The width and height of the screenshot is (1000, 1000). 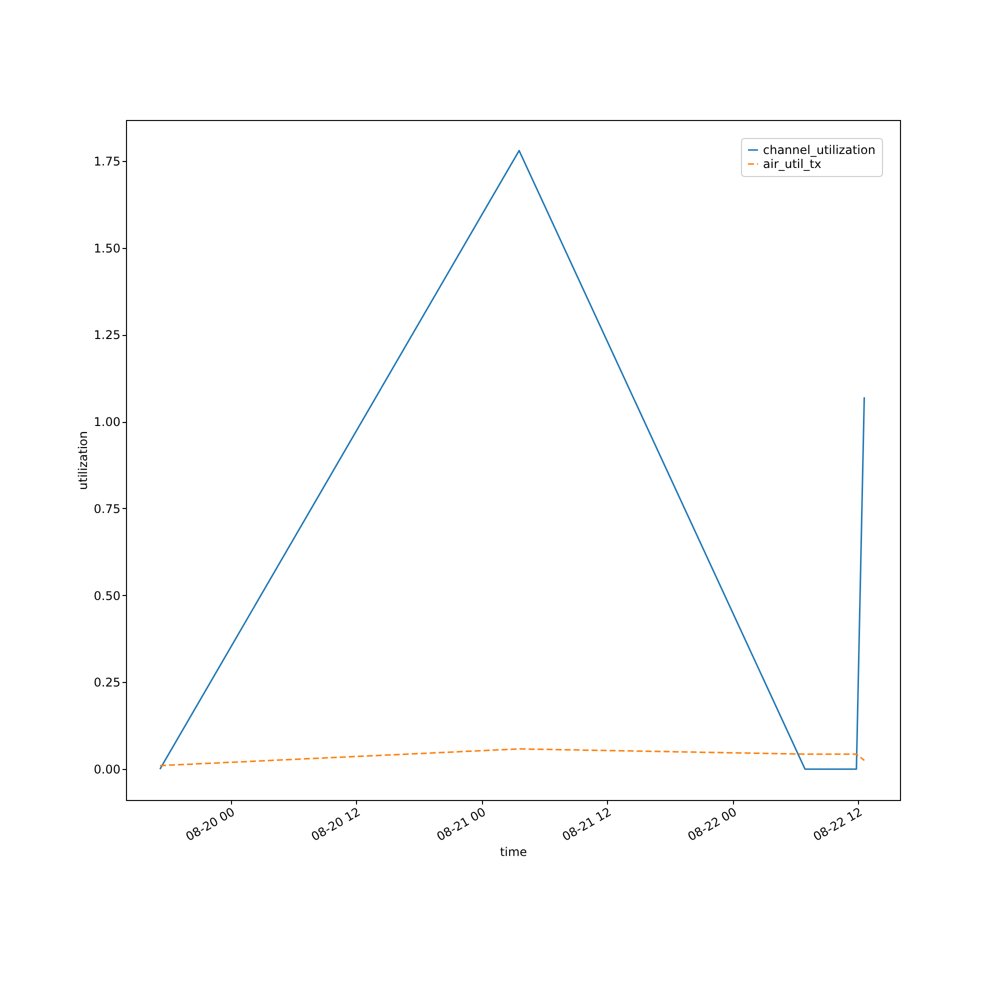 I want to click on y-tick-label: 0.50, so click(x=107, y=595).